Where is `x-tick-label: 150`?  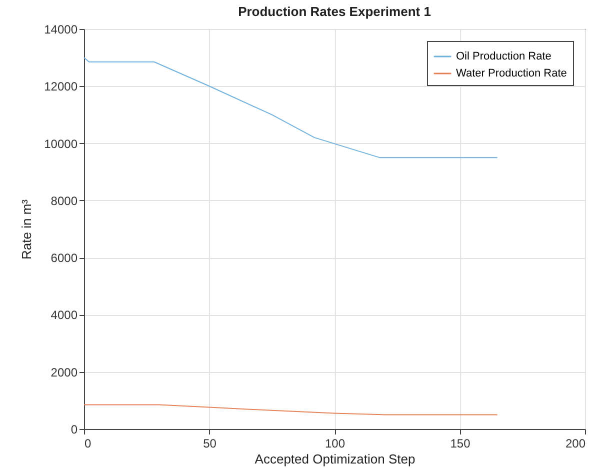 x-tick-label: 150 is located at coordinates (460, 443).